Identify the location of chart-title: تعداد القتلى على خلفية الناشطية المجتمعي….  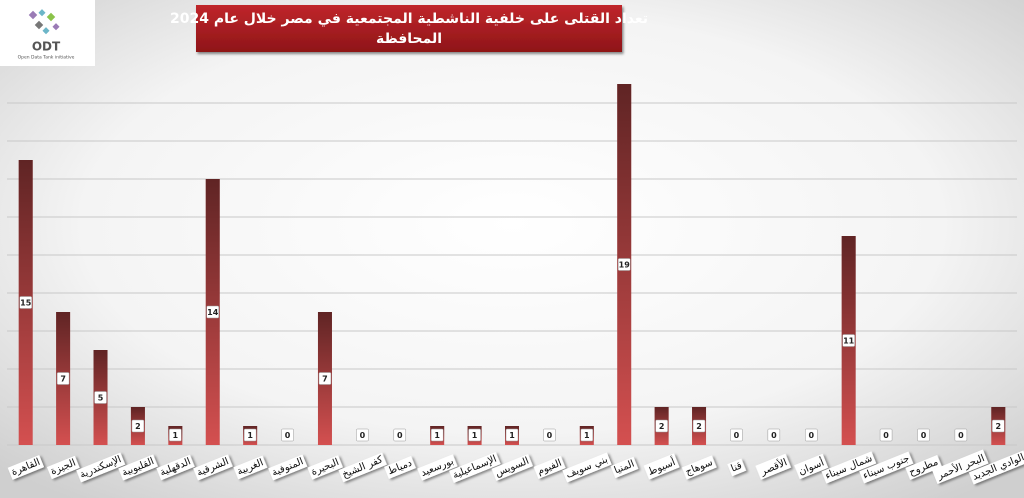
(409, 19).